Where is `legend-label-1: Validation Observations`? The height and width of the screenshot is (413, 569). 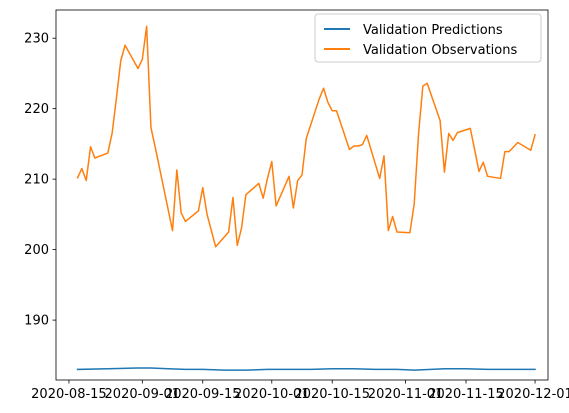
legend-label-1: Validation Observations is located at coordinates (440, 50).